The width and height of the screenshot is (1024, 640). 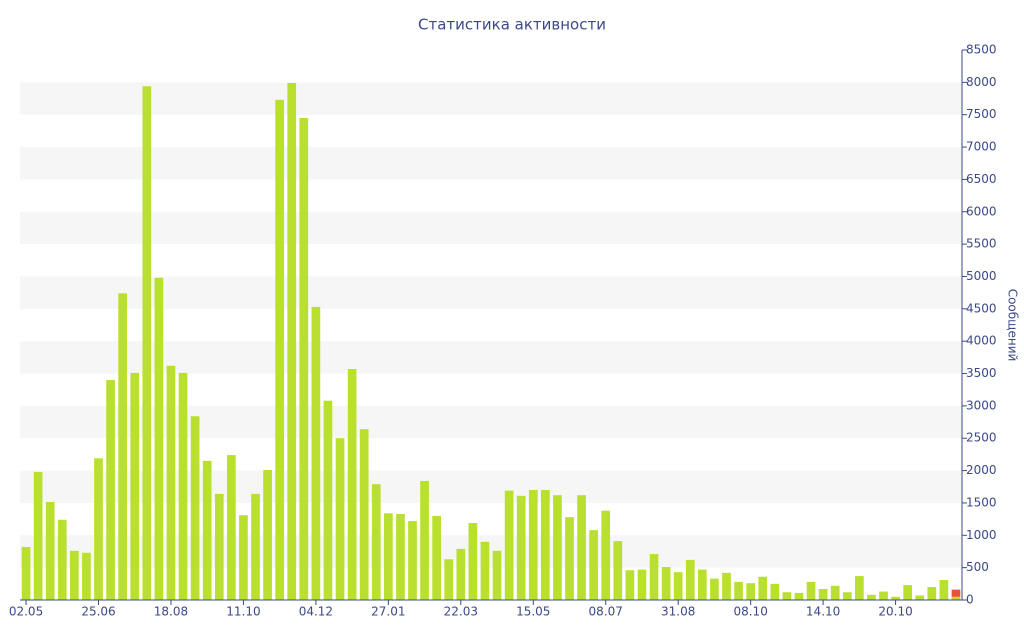 What do you see at coordinates (981, 114) in the screenshot?
I see `y-tick-label: 7500` at bounding box center [981, 114].